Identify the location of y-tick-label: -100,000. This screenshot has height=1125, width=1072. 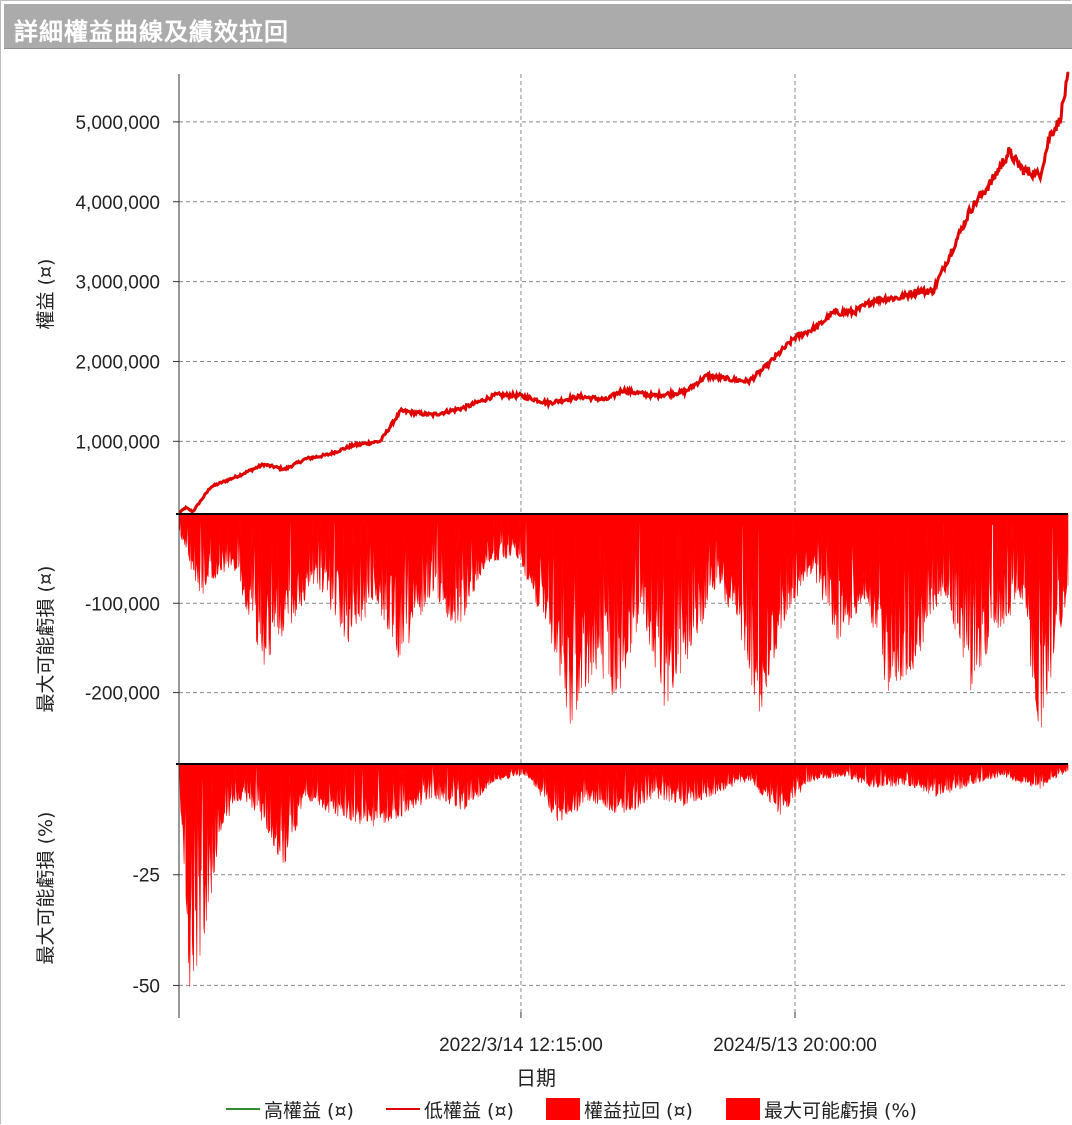
(122, 604).